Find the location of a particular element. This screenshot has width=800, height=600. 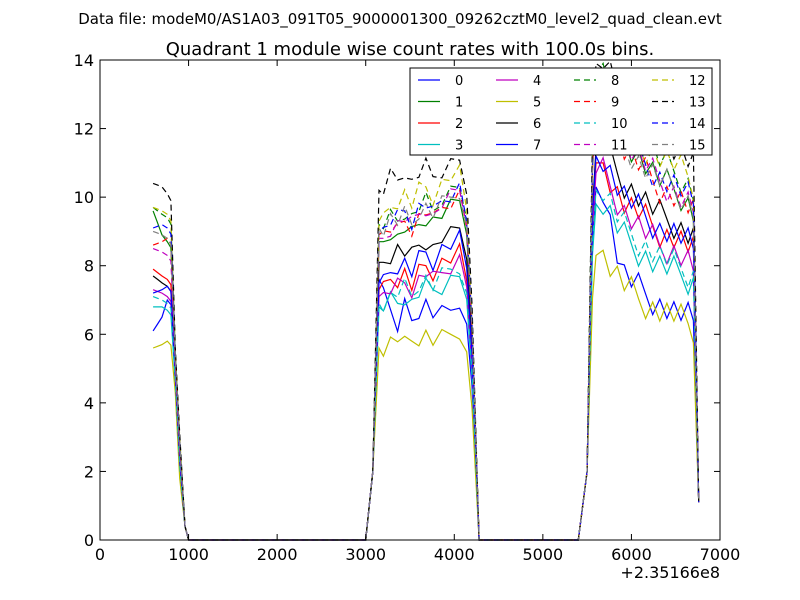

legend-label-7: 7 is located at coordinates (537, 146).